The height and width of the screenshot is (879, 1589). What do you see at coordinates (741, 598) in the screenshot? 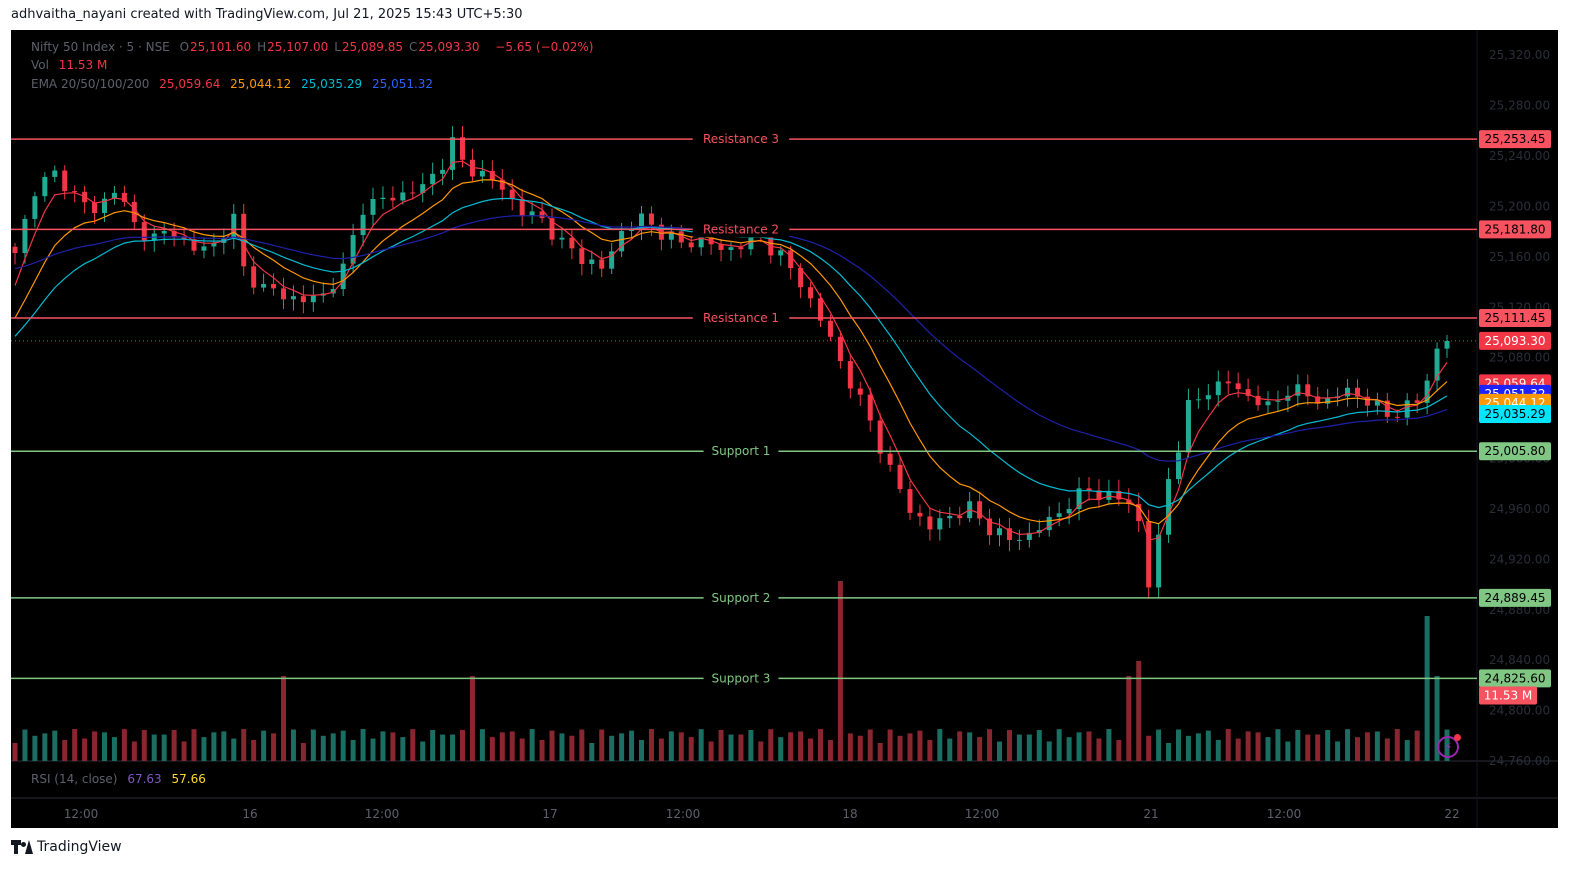
I see `level-label: Support 2` at bounding box center [741, 598].